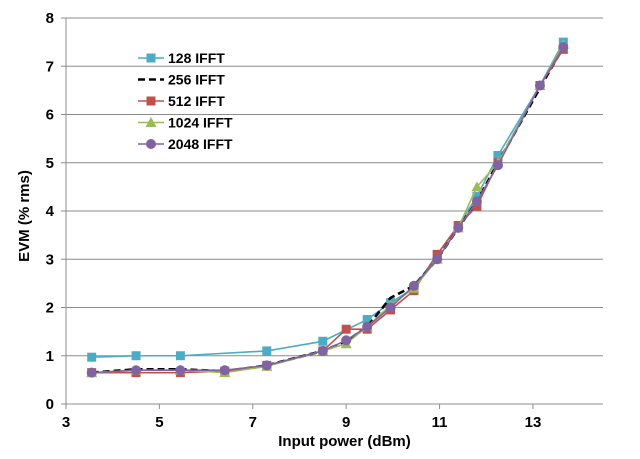 The height and width of the screenshot is (459, 640). What do you see at coordinates (151, 58) in the screenshot?
I see `legend-marker-128-ifft` at bounding box center [151, 58].